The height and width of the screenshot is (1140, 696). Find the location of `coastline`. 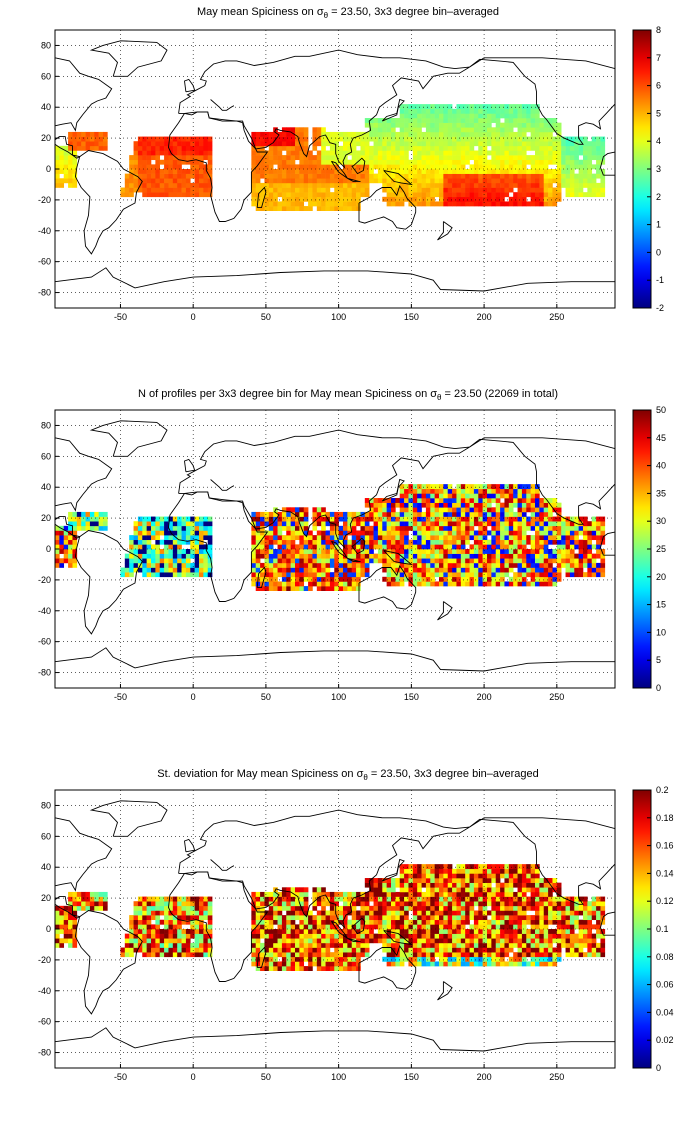

coastline is located at coordinates (398, 558).